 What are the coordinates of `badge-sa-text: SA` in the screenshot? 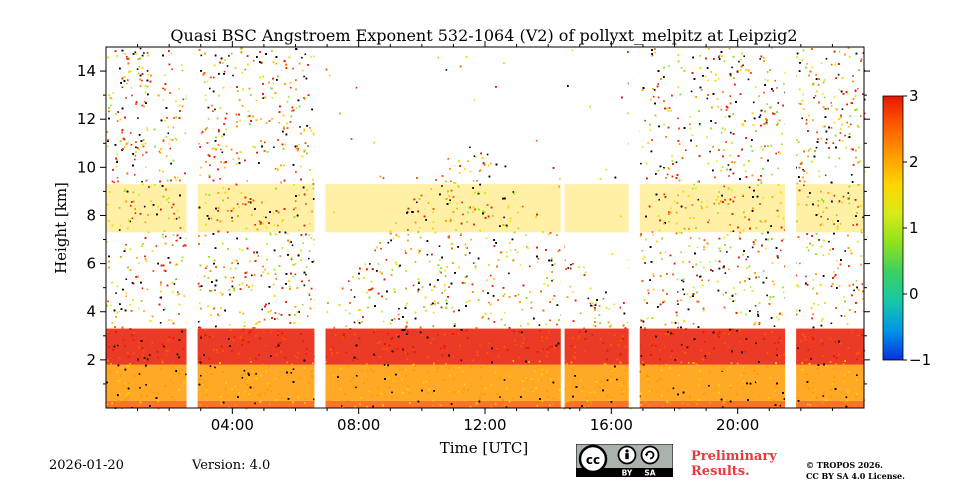 It's located at (649, 473).